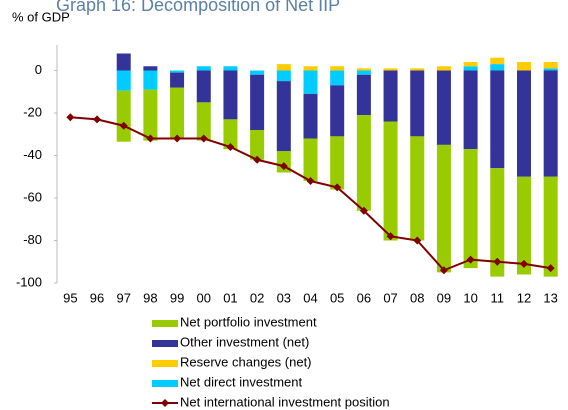  I want to click on legend-label: Other investment (net), so click(244, 341).